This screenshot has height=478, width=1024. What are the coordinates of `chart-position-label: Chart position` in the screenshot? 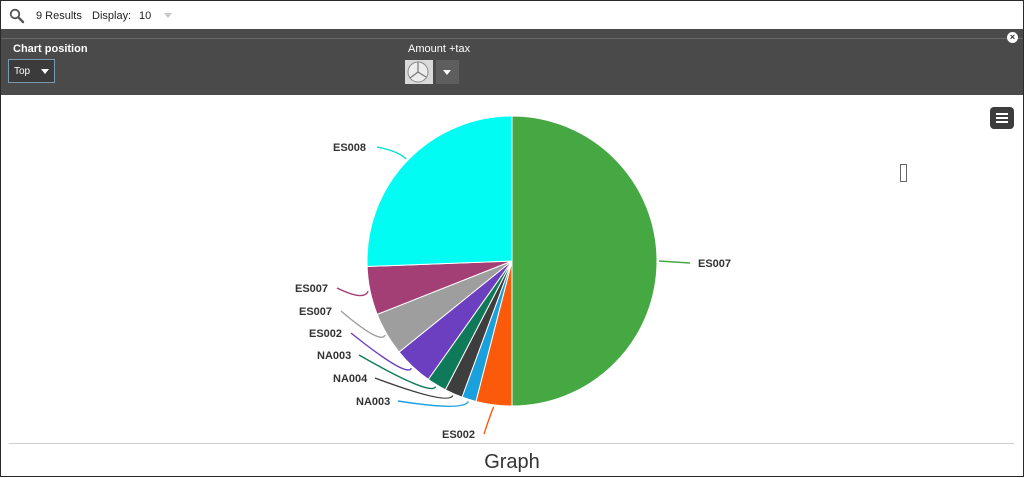 It's located at (50, 49).